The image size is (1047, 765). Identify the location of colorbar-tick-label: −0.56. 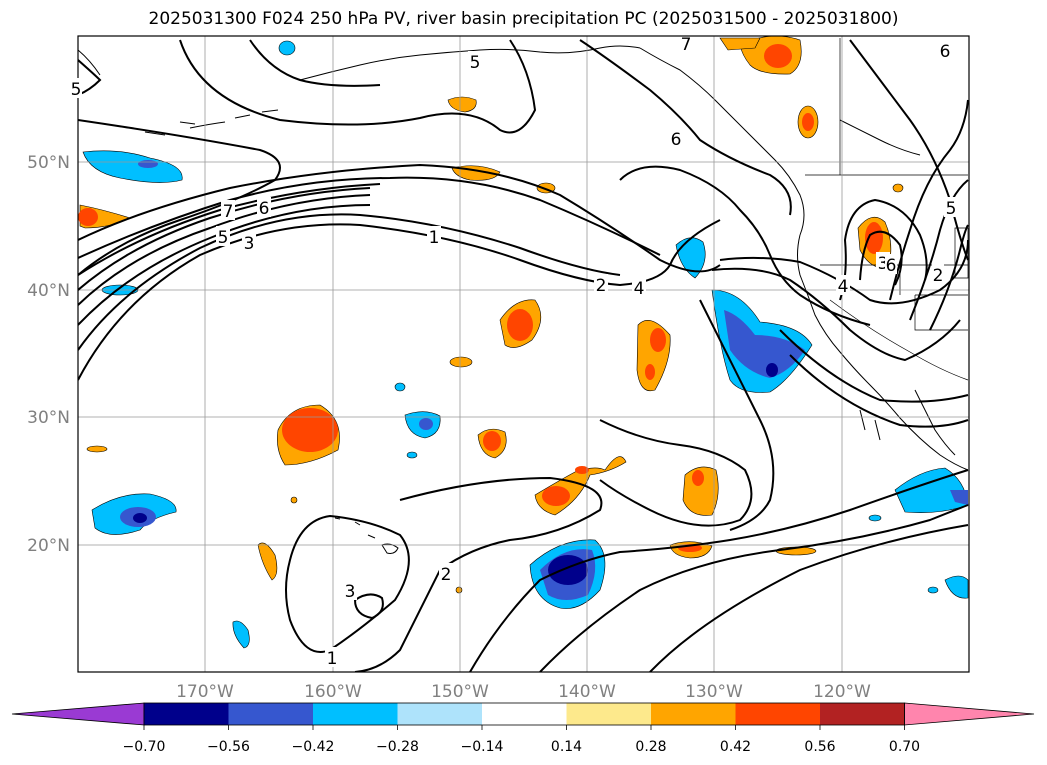
(228, 747).